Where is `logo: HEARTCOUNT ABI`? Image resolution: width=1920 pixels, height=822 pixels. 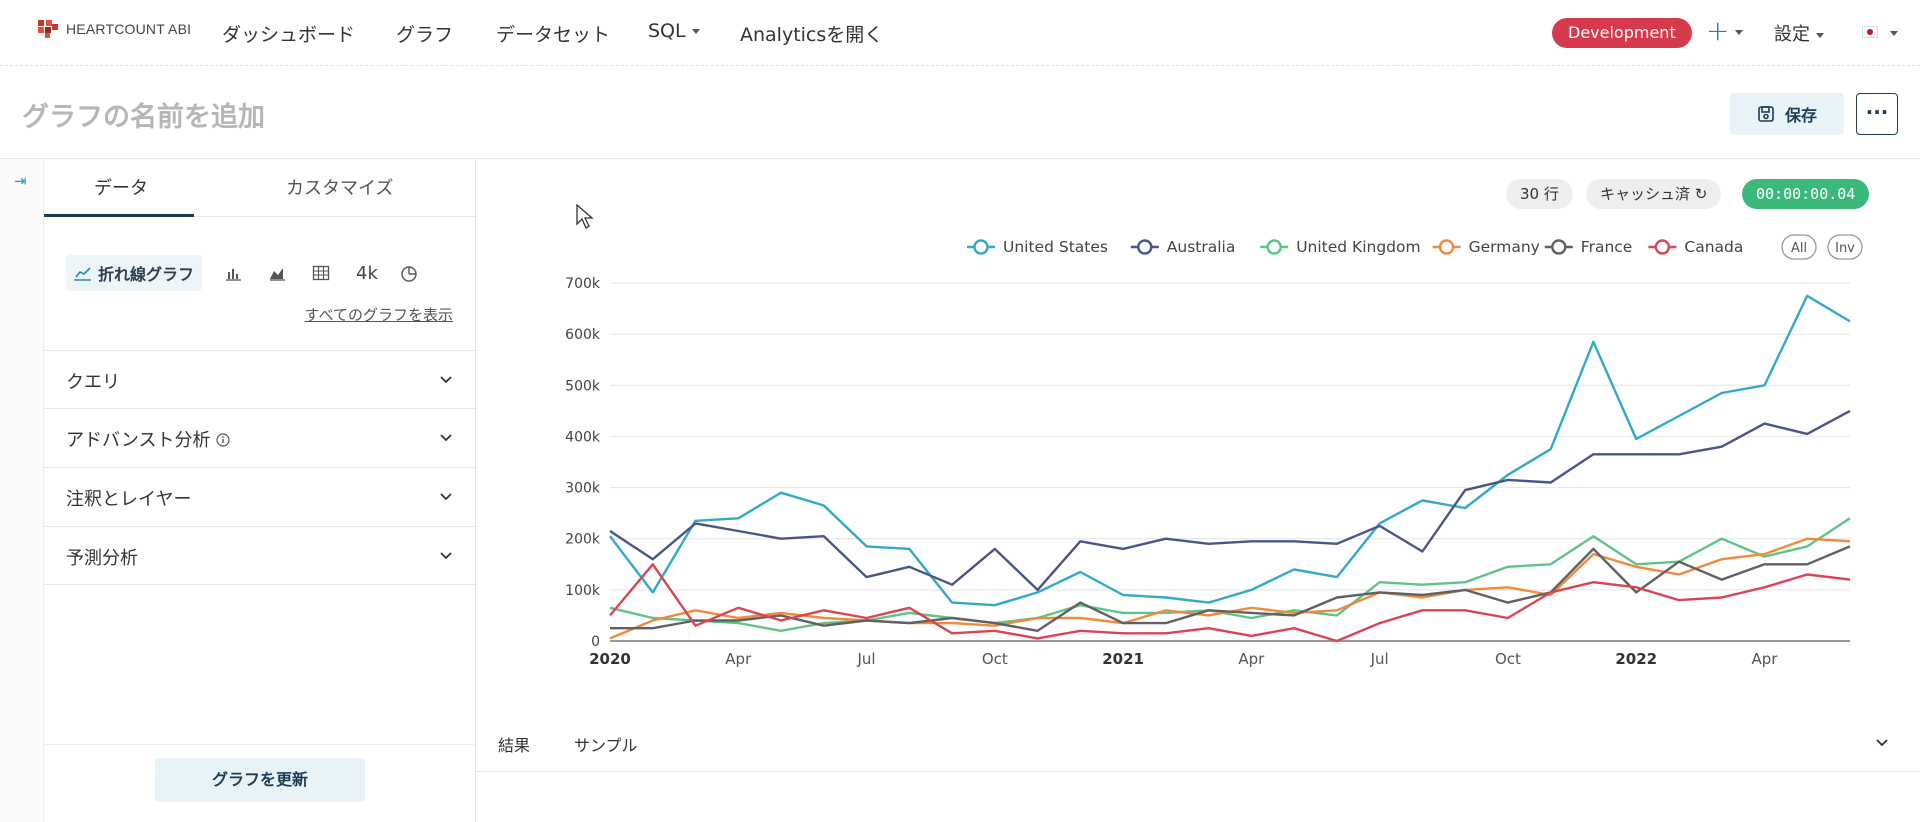
logo: HEARTCOUNT ABI is located at coordinates (113, 29).